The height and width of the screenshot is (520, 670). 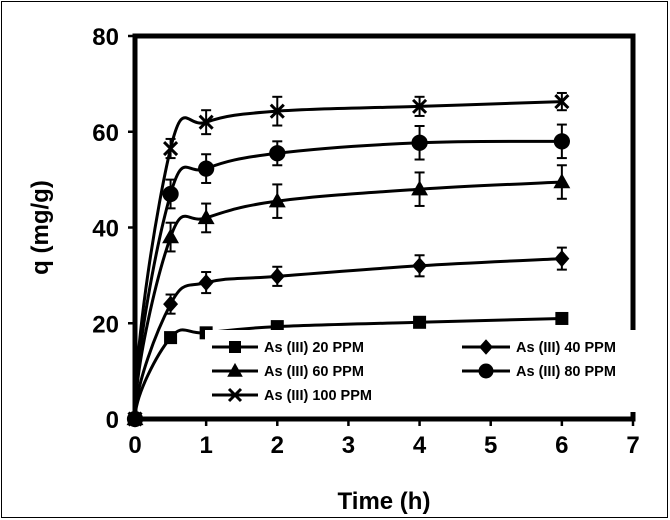 I want to click on y-tick-label: 80, so click(x=105, y=37).